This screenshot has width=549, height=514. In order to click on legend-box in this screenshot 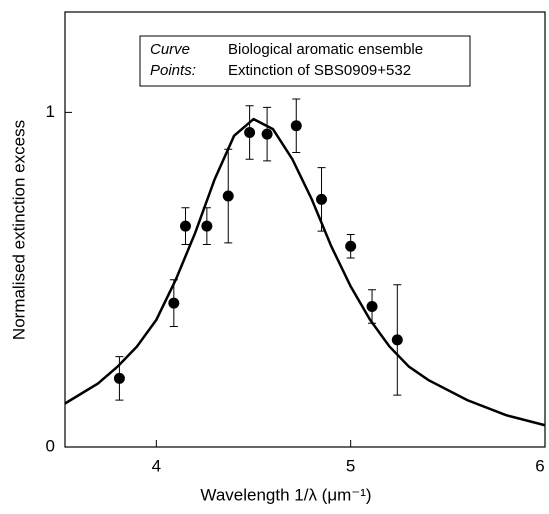, I will do `click(305, 61)`.